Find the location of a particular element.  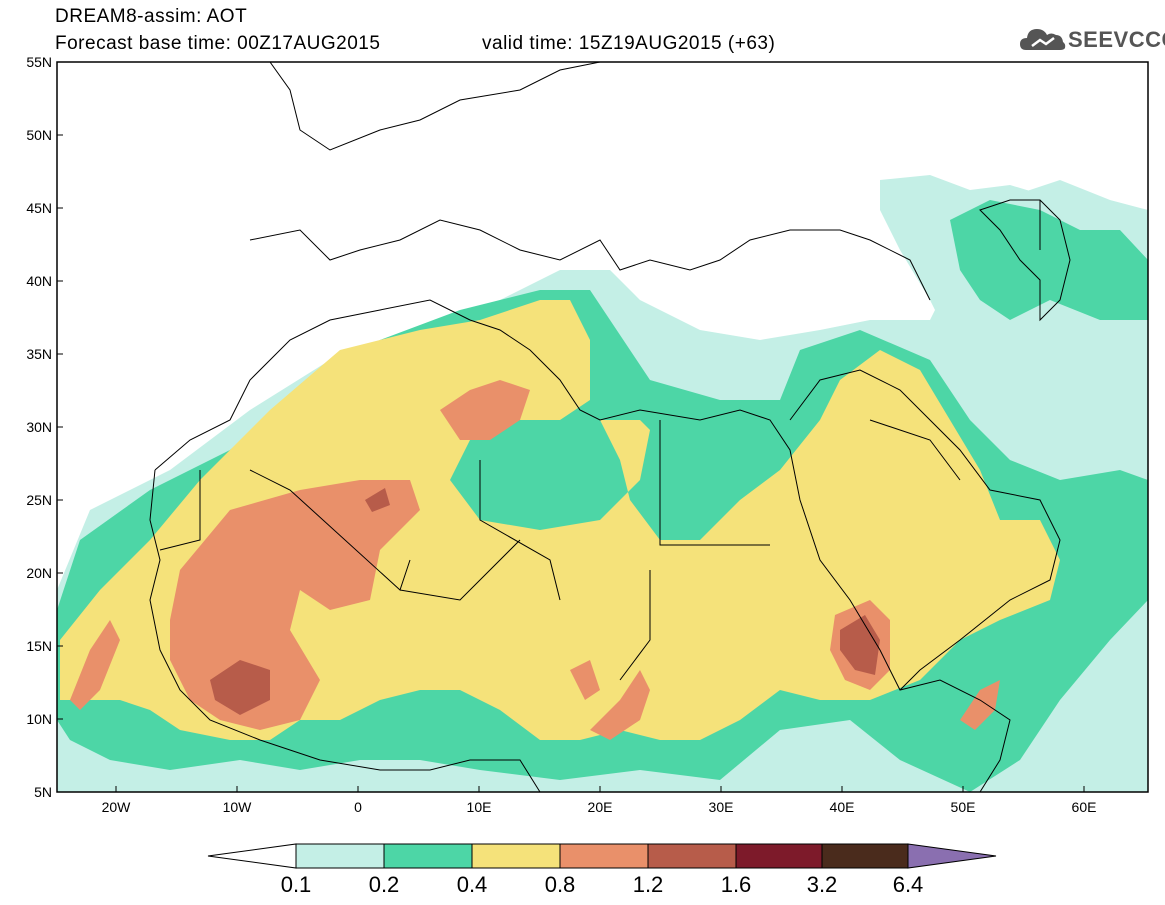

lat-label-40n: 40N is located at coordinates (39, 281).